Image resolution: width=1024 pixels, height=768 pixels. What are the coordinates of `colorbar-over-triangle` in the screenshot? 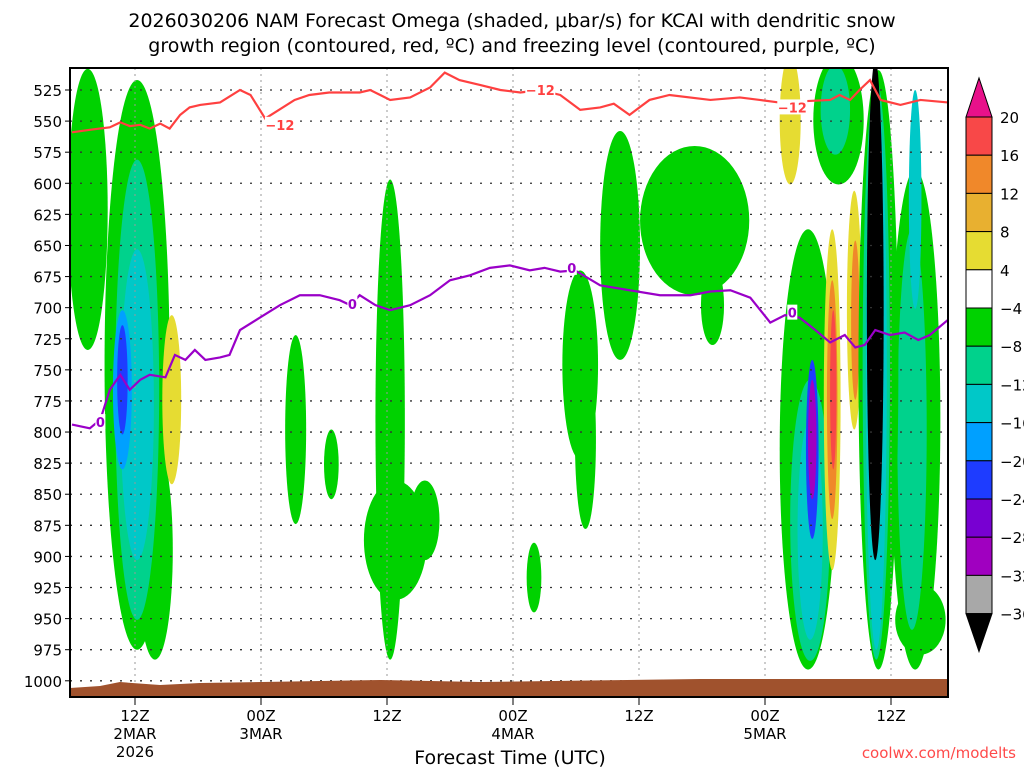 It's located at (979, 97).